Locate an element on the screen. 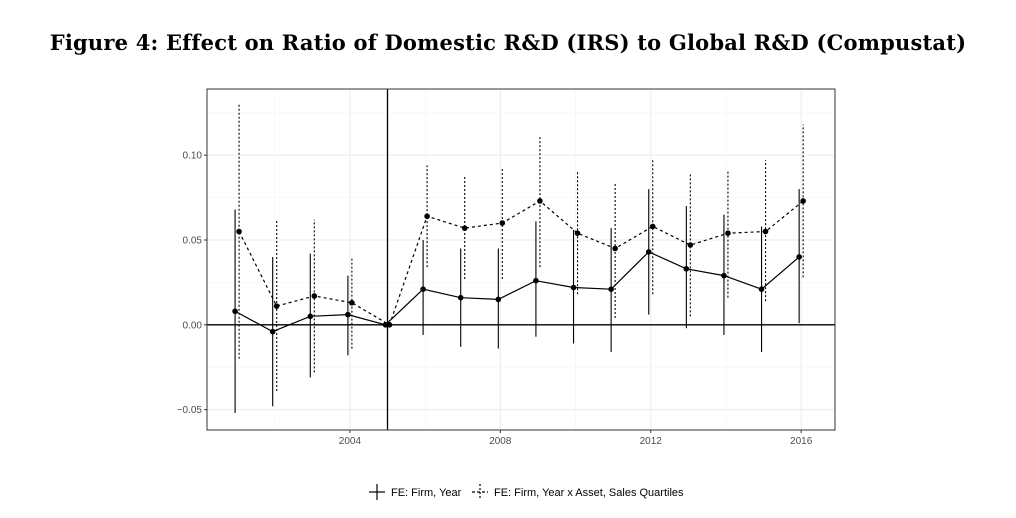 This screenshot has height=518, width=1016. legend-label: FE: Firm, Year is located at coordinates (426, 493).